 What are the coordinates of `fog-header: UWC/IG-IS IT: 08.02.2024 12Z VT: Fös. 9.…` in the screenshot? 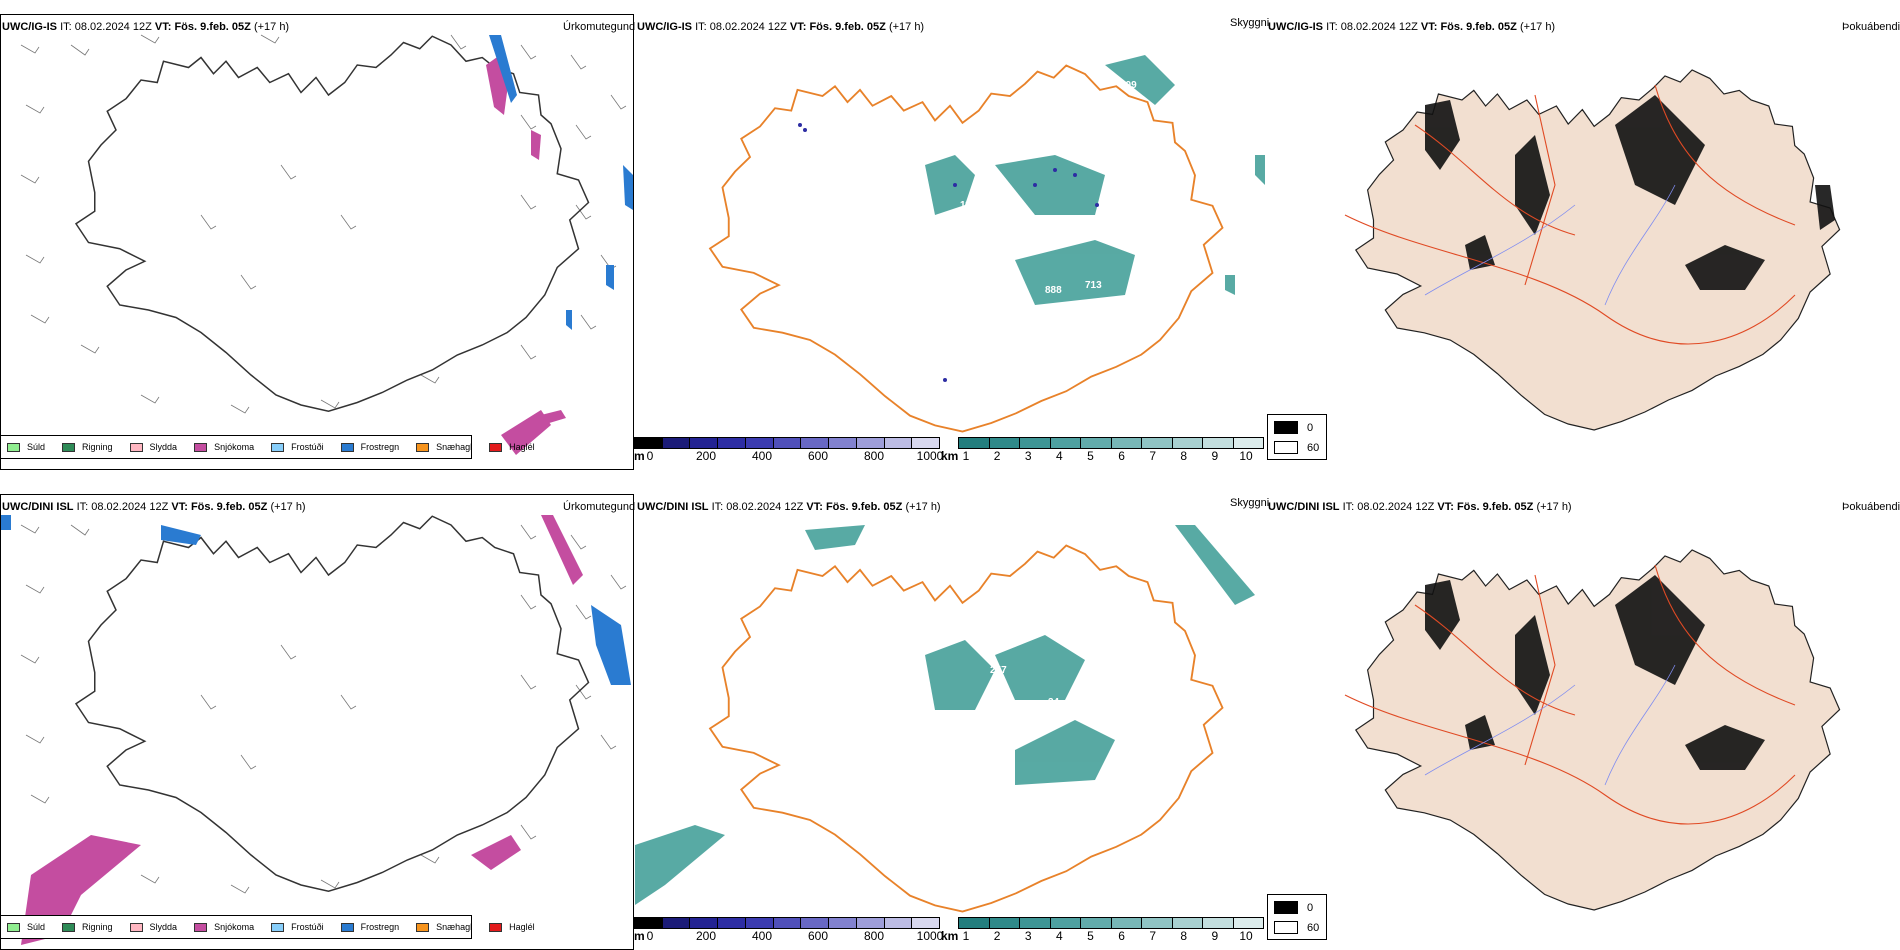 It's located at (1412, 27).